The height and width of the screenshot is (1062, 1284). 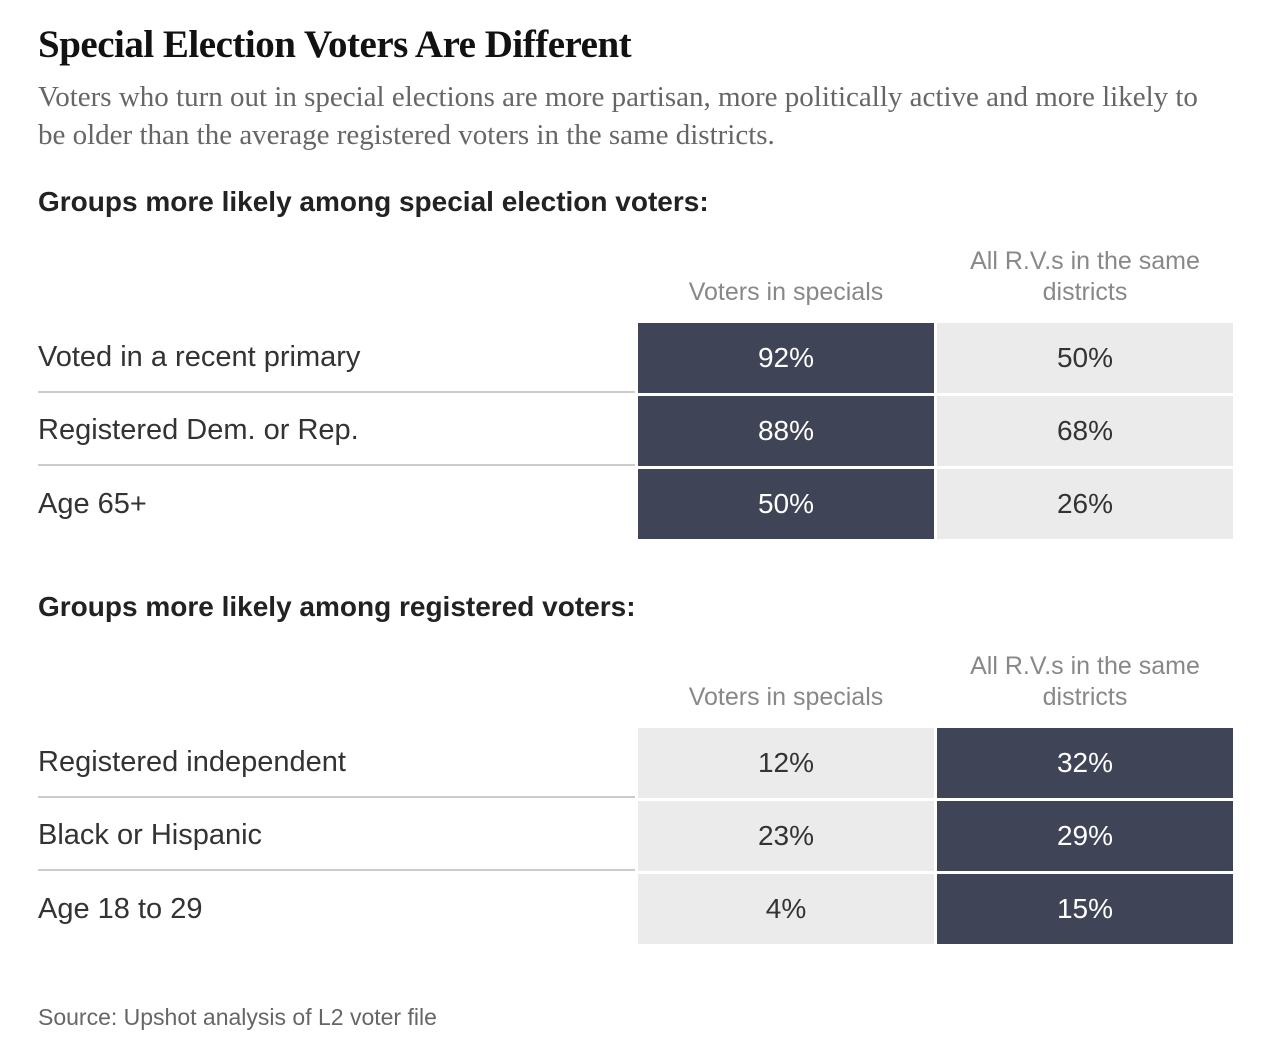 What do you see at coordinates (1085, 358) in the screenshot?
I see `value-cell: 50%` at bounding box center [1085, 358].